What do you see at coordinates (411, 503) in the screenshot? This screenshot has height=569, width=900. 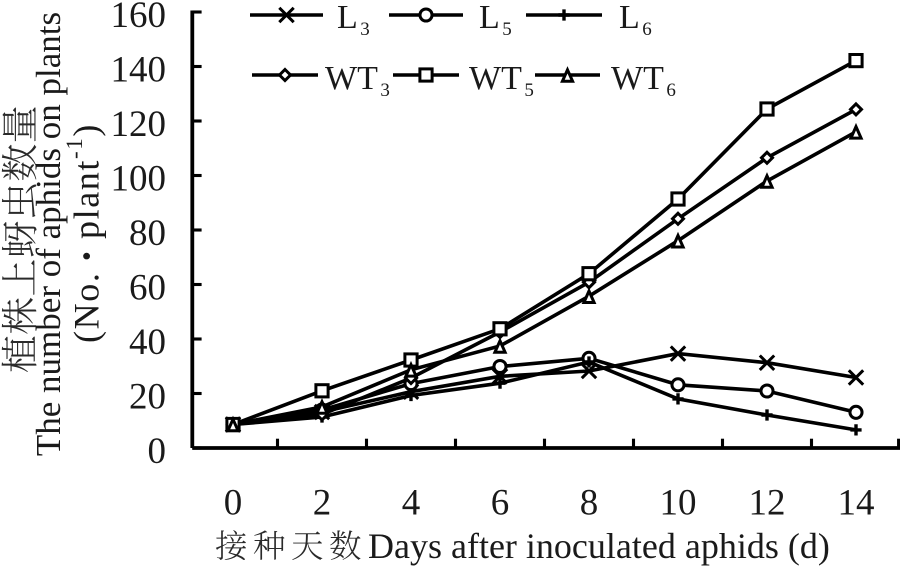 I see `svg-text: 4` at bounding box center [411, 503].